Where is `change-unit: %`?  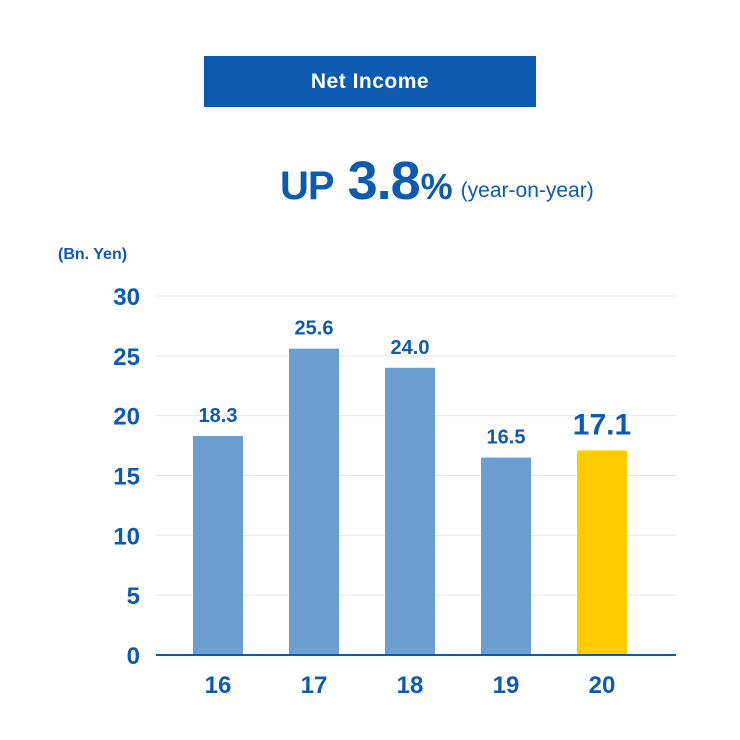 change-unit: % is located at coordinates (436, 186).